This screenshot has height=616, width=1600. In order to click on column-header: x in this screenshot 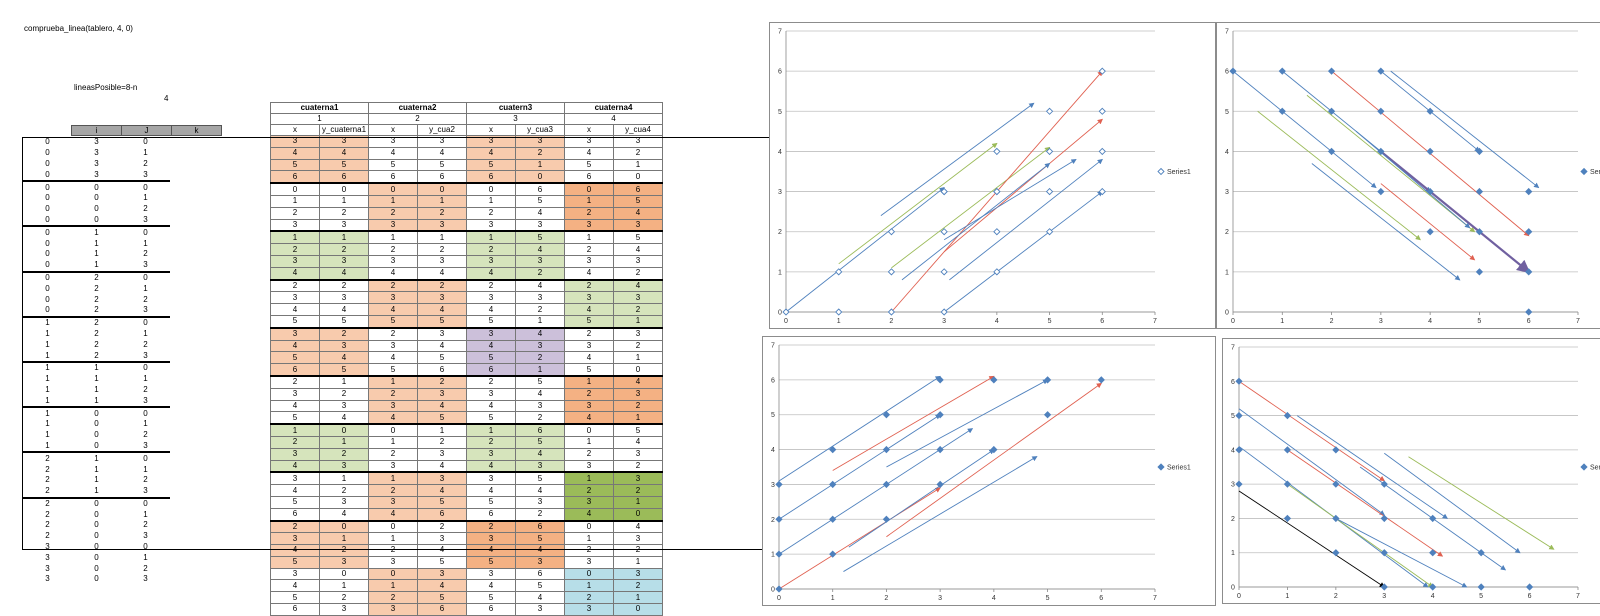, I will do `click(589, 130)`.